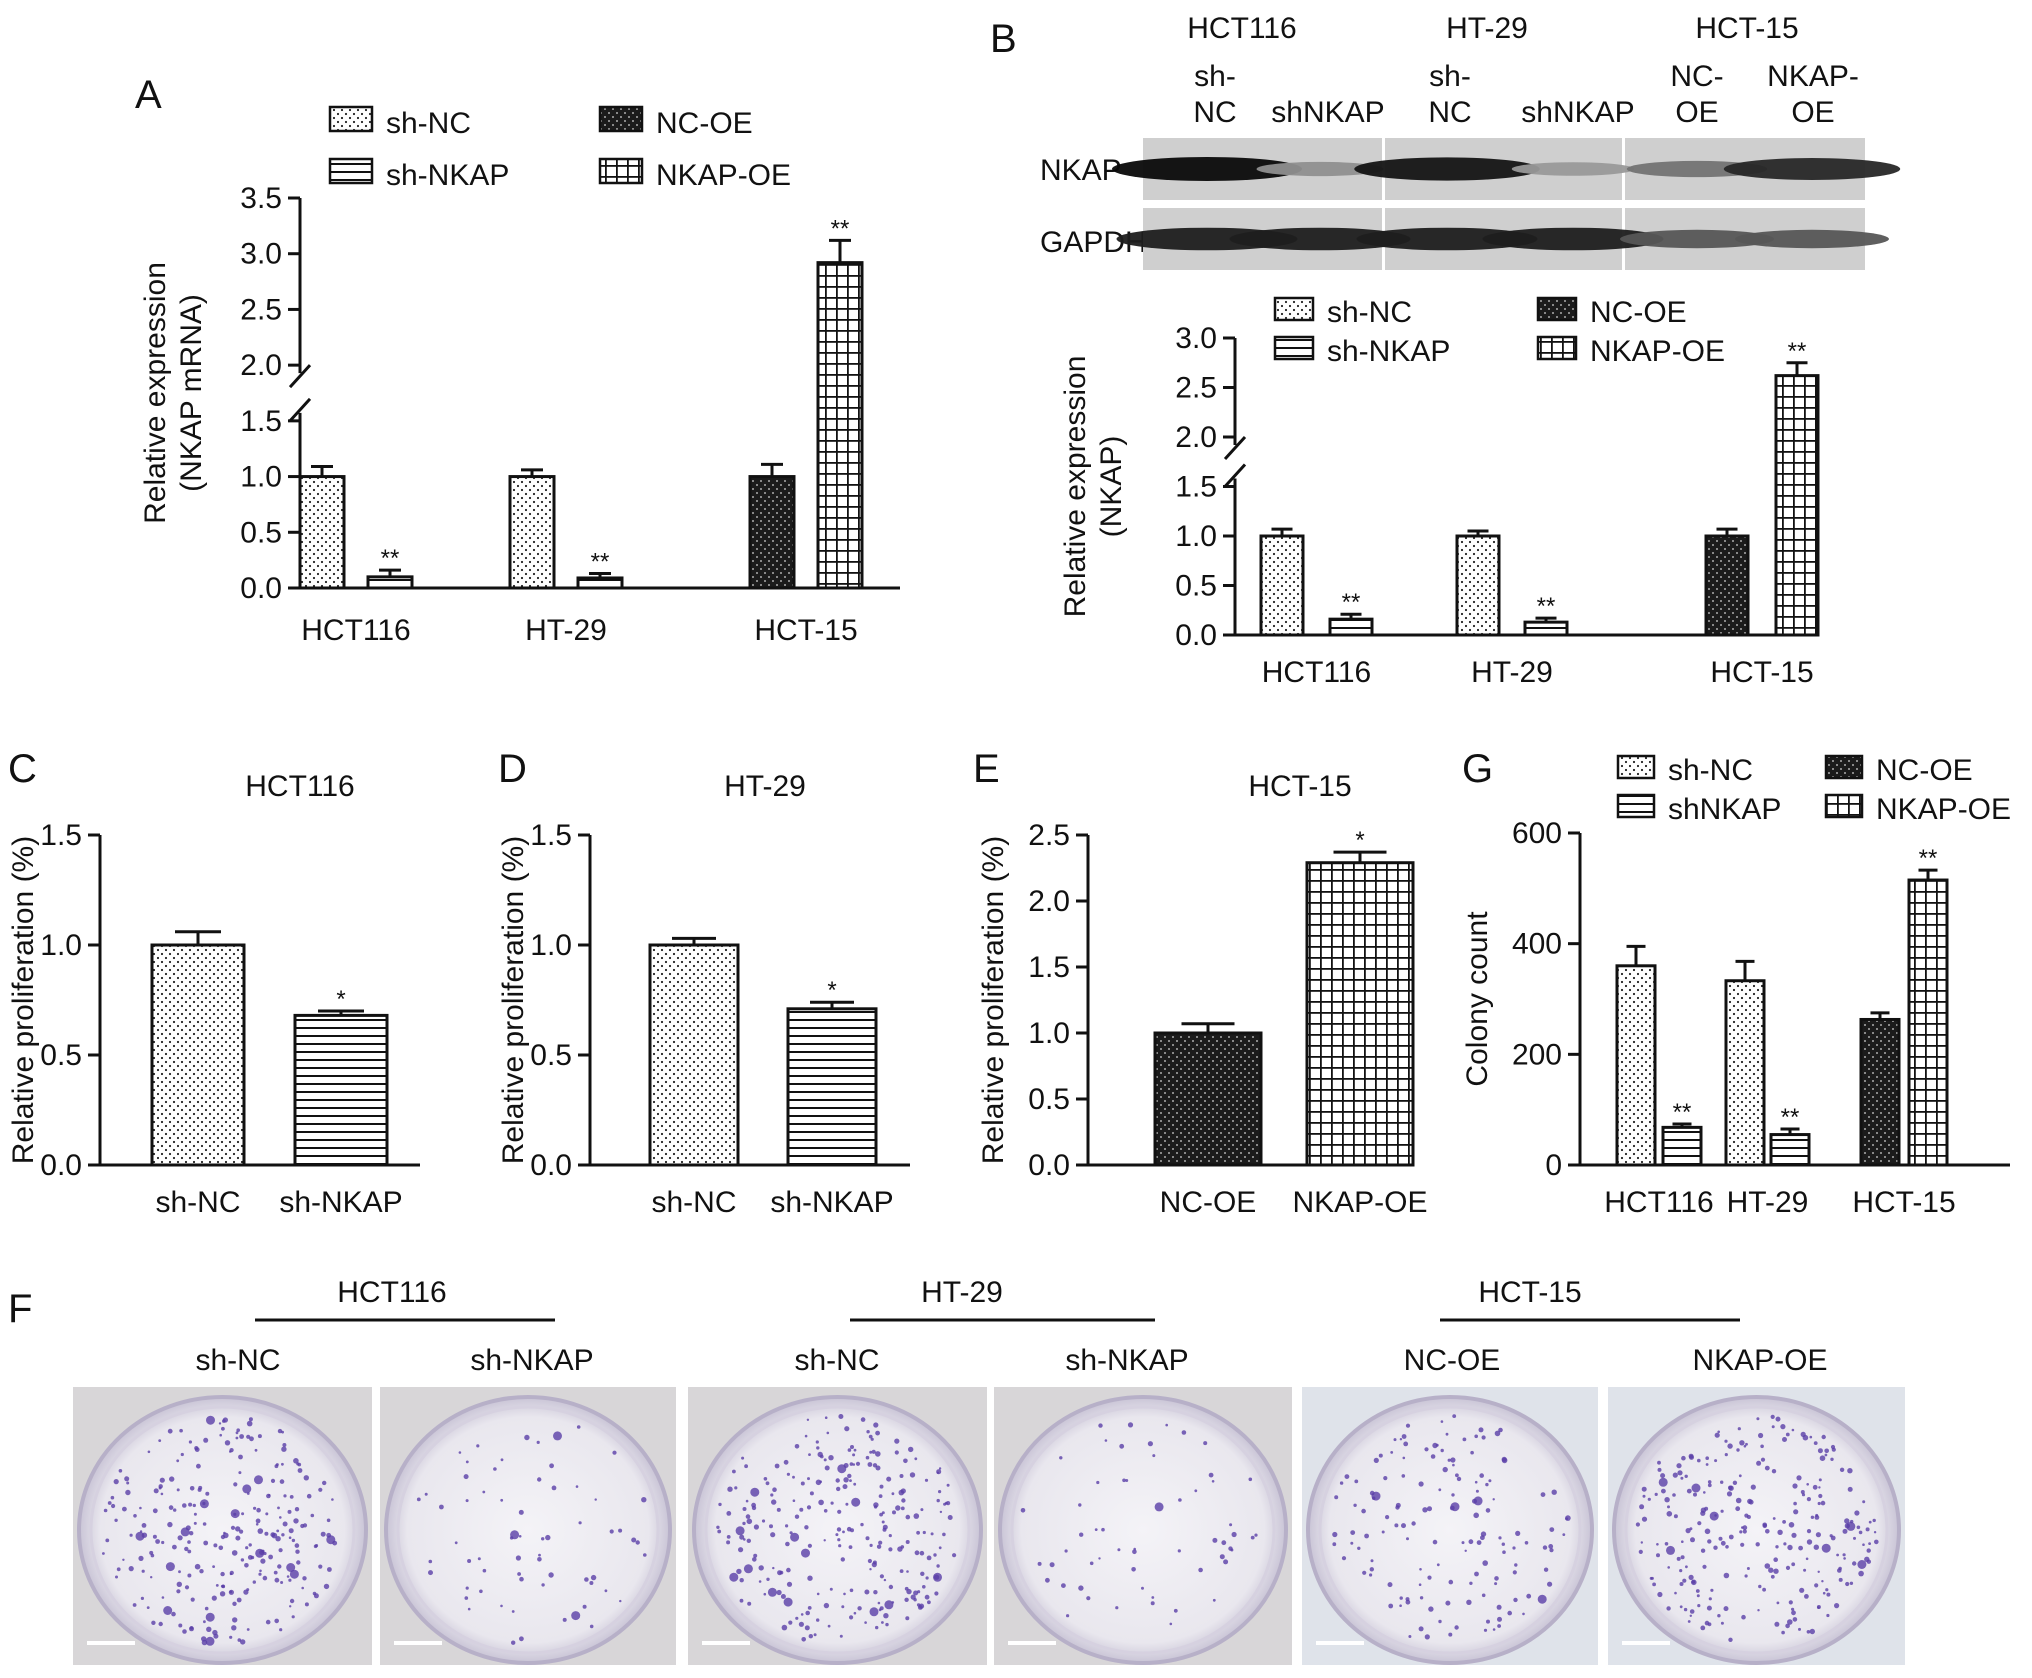  I want to click on legend-swatch, so click(1636, 806).